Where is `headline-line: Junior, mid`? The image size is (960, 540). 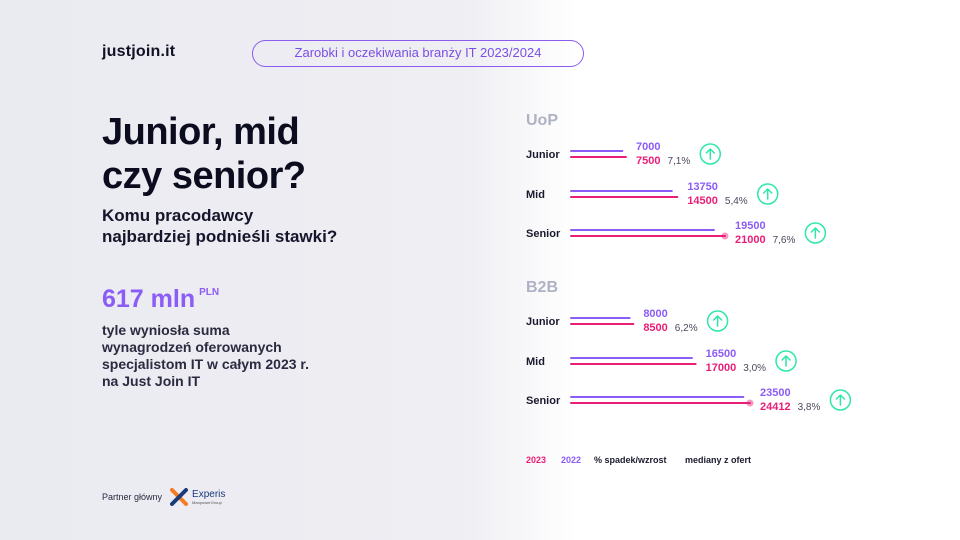 headline-line: Junior, mid is located at coordinates (201, 132).